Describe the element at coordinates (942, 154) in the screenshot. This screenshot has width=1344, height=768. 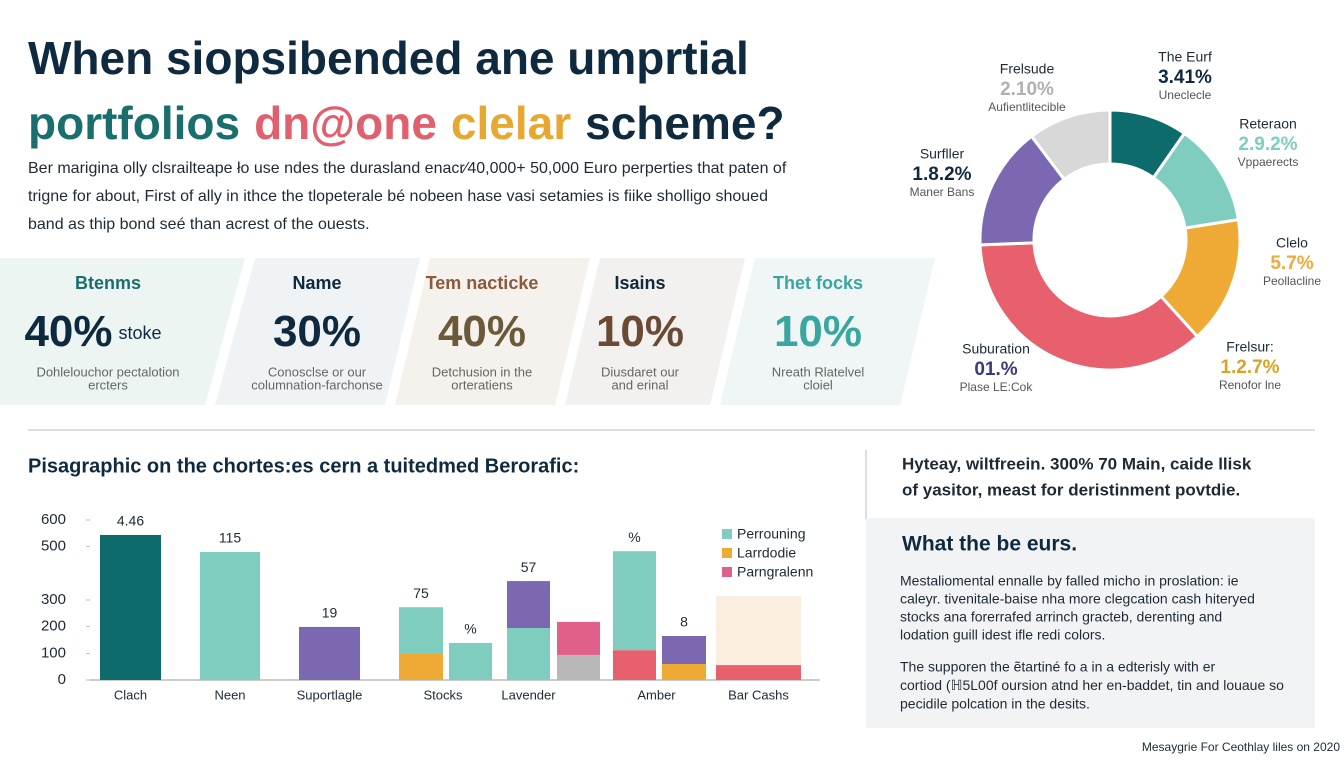
I see `annotation-title: Surfller` at that location.